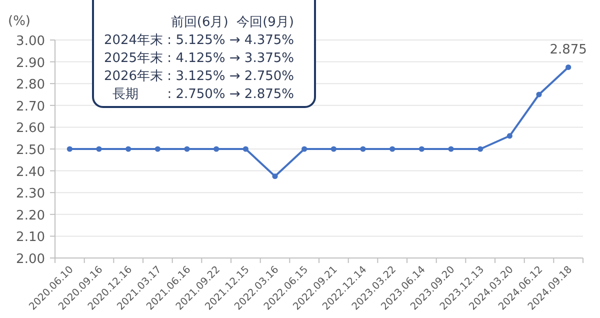 The image size is (600, 318). I want to click on annotation: 2025年末 : 4.125% → 3.375%, so click(199, 58).